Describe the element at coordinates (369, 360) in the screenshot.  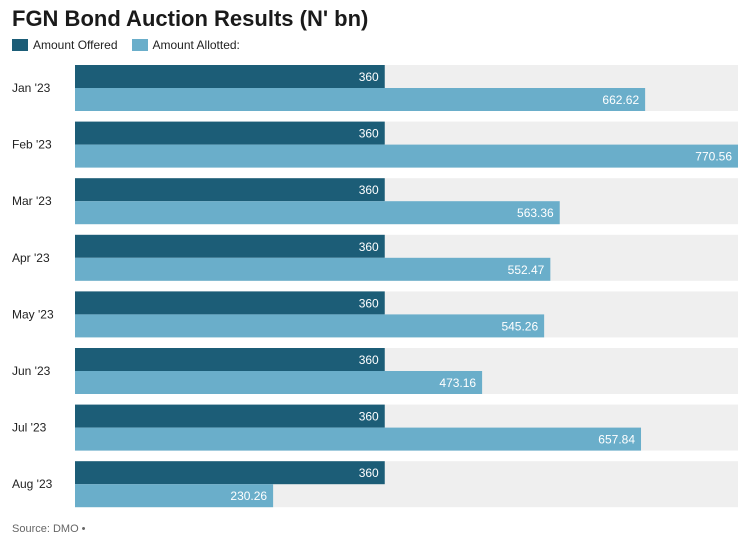
I see `value-label-offered-jun-23: 360` at that location.